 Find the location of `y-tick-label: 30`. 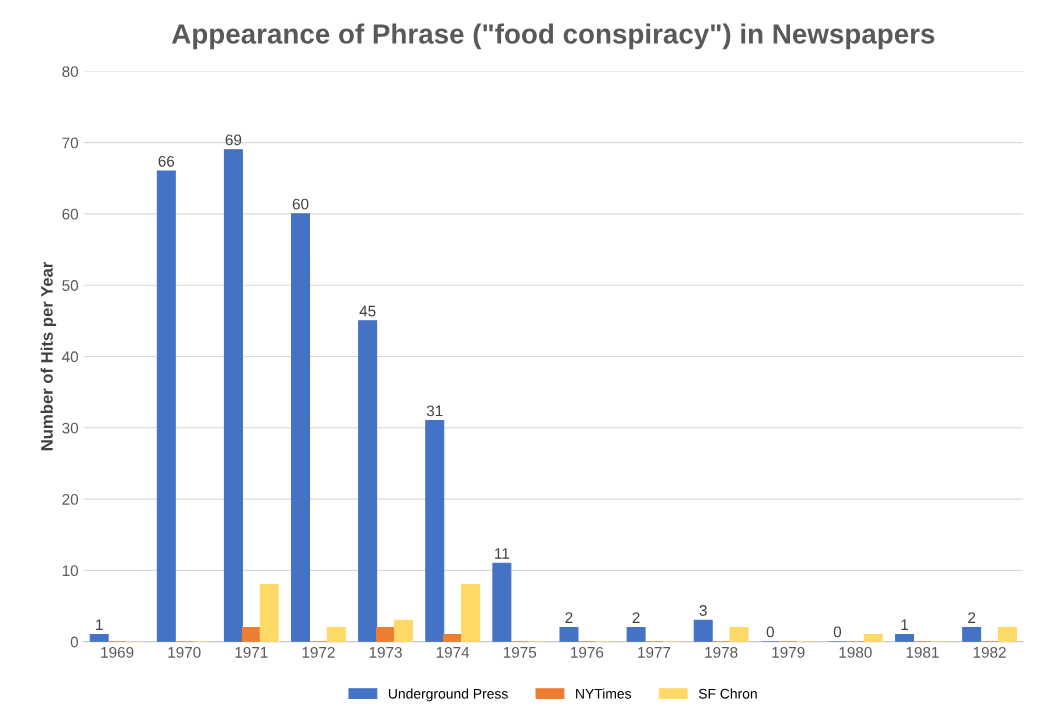

y-tick-label: 30 is located at coordinates (70, 428).